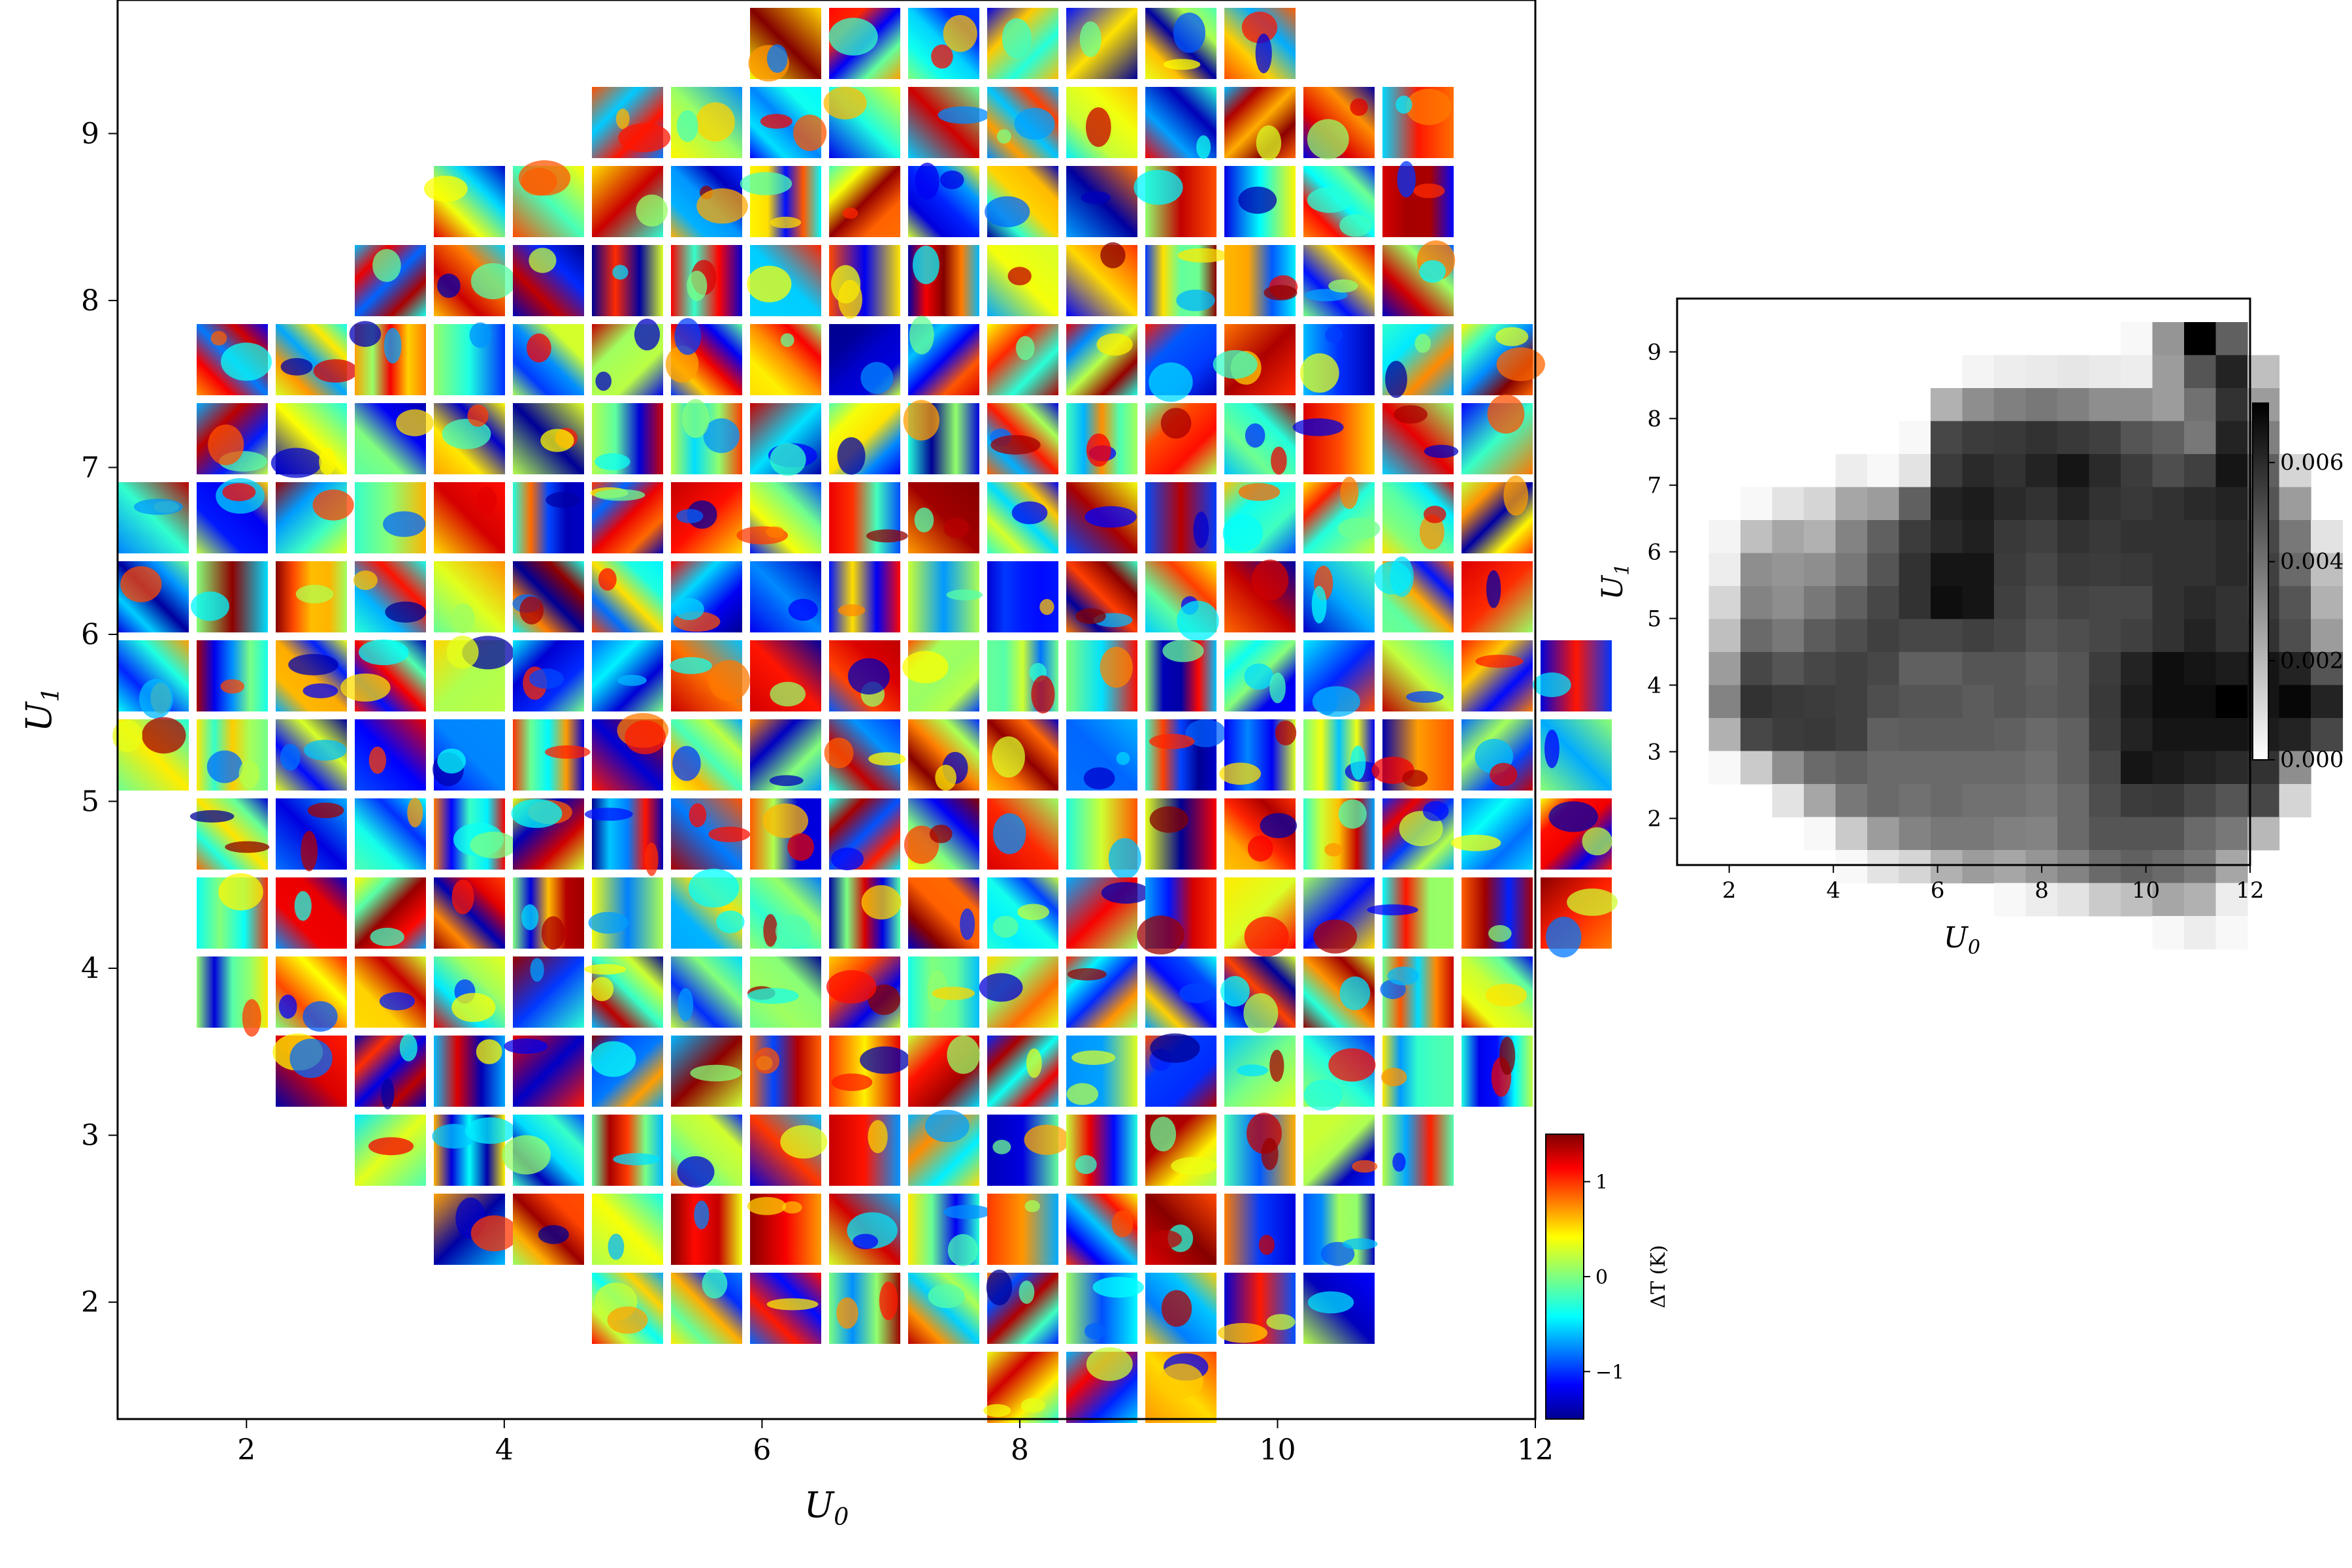 The width and height of the screenshot is (2352, 1568). Describe the element at coordinates (2026, 636) in the screenshot. I see `inset-gray-map` at that location.